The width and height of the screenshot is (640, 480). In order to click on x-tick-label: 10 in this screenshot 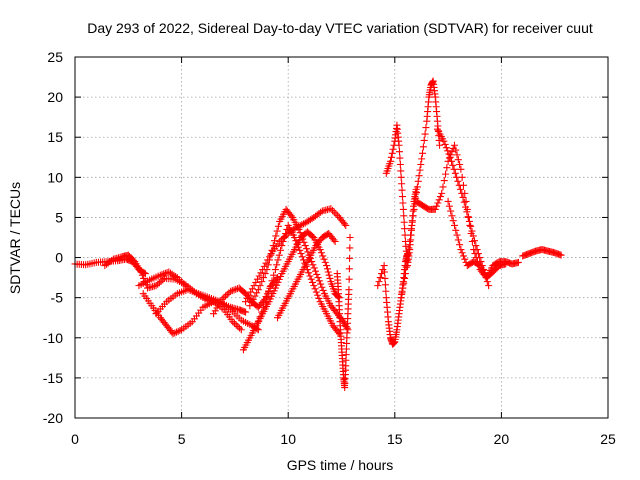, I will do `click(288, 439)`.